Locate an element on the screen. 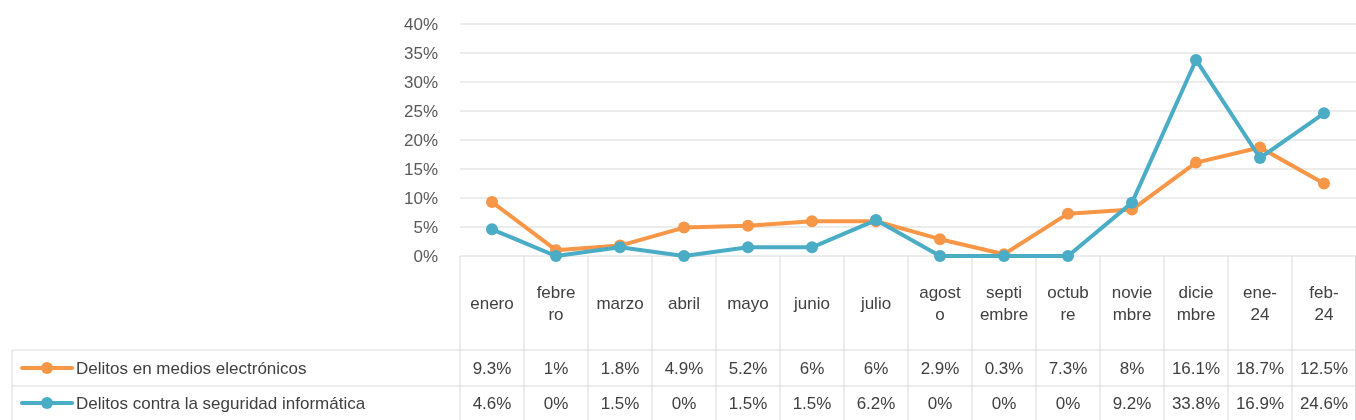 This screenshot has width=1356, height=420. data-label: 1% is located at coordinates (556, 368).